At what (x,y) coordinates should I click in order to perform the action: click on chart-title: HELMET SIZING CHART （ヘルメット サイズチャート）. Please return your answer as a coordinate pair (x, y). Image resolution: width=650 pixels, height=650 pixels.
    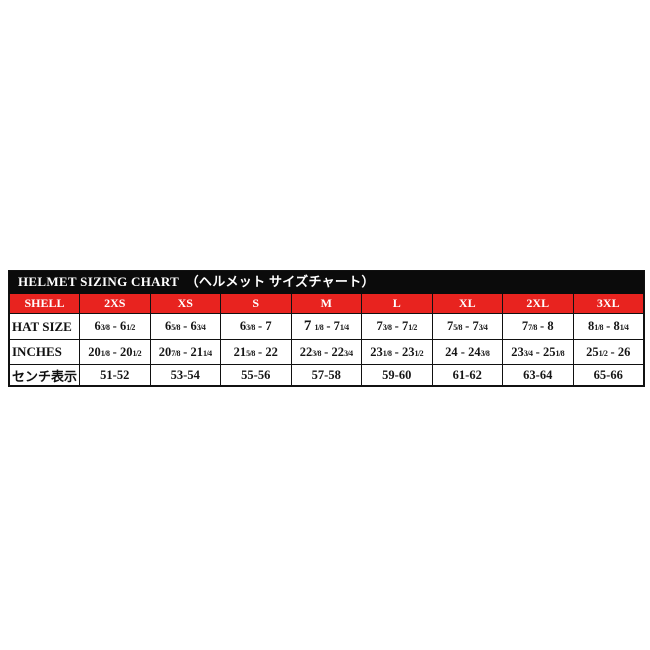
    Looking at the image, I should click on (326, 281).